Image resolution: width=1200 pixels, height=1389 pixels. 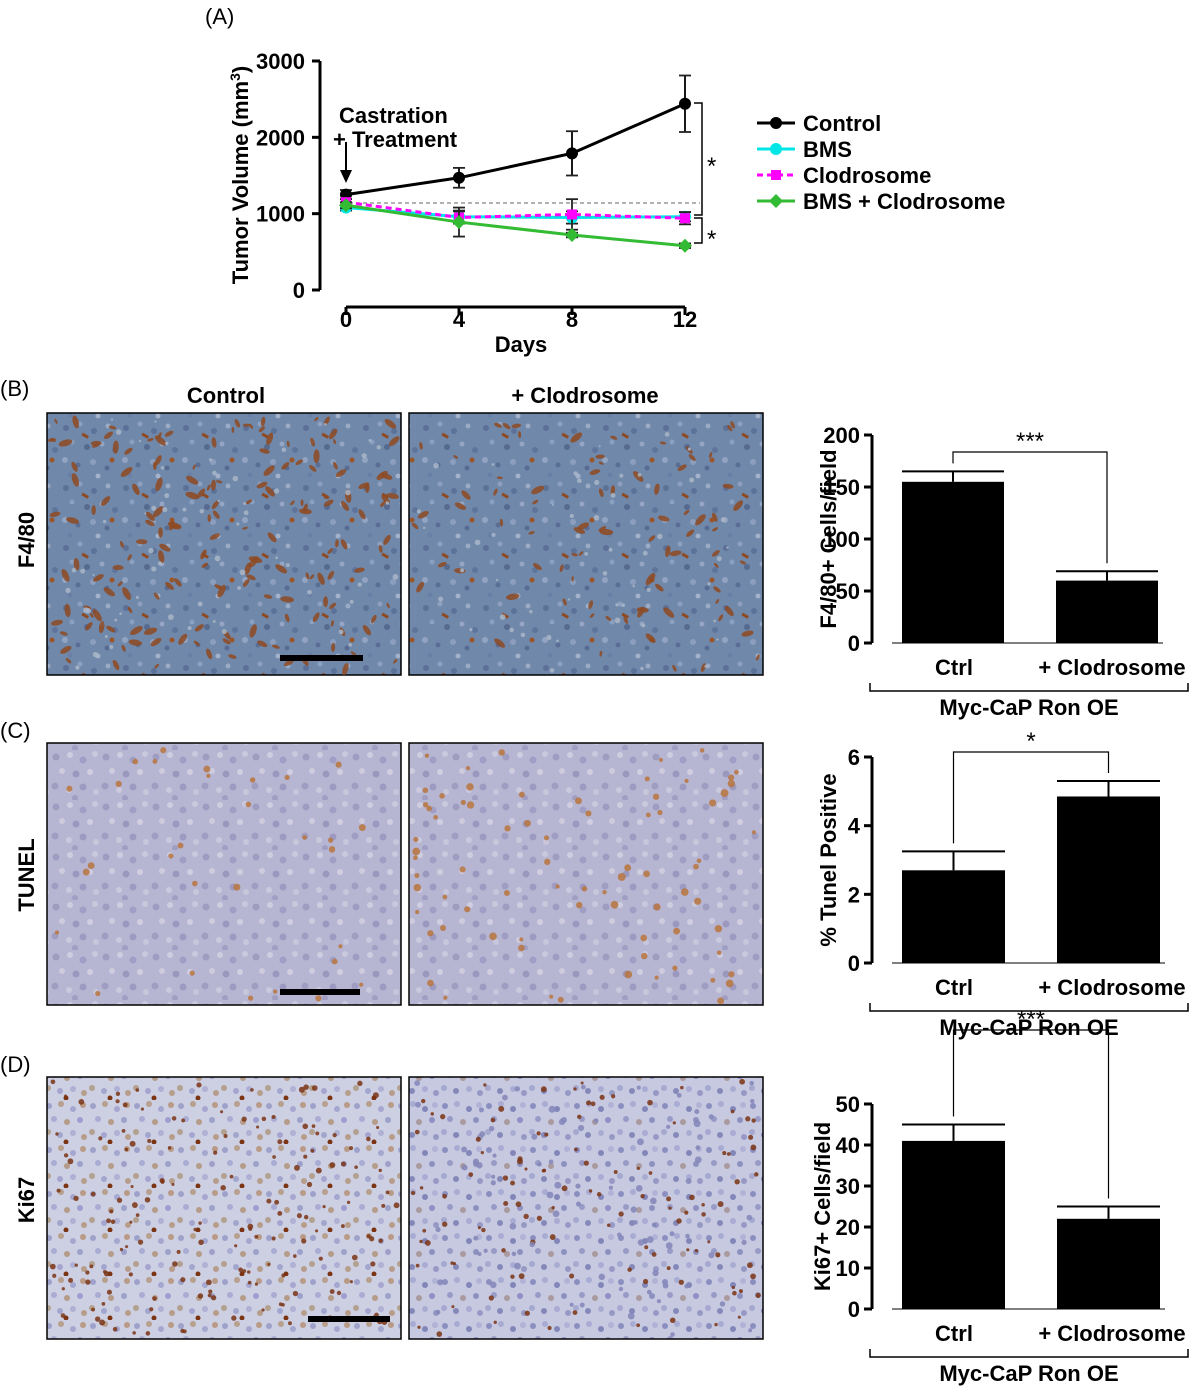 What do you see at coordinates (321, 658) in the screenshot?
I see `scale-bar` at bounding box center [321, 658].